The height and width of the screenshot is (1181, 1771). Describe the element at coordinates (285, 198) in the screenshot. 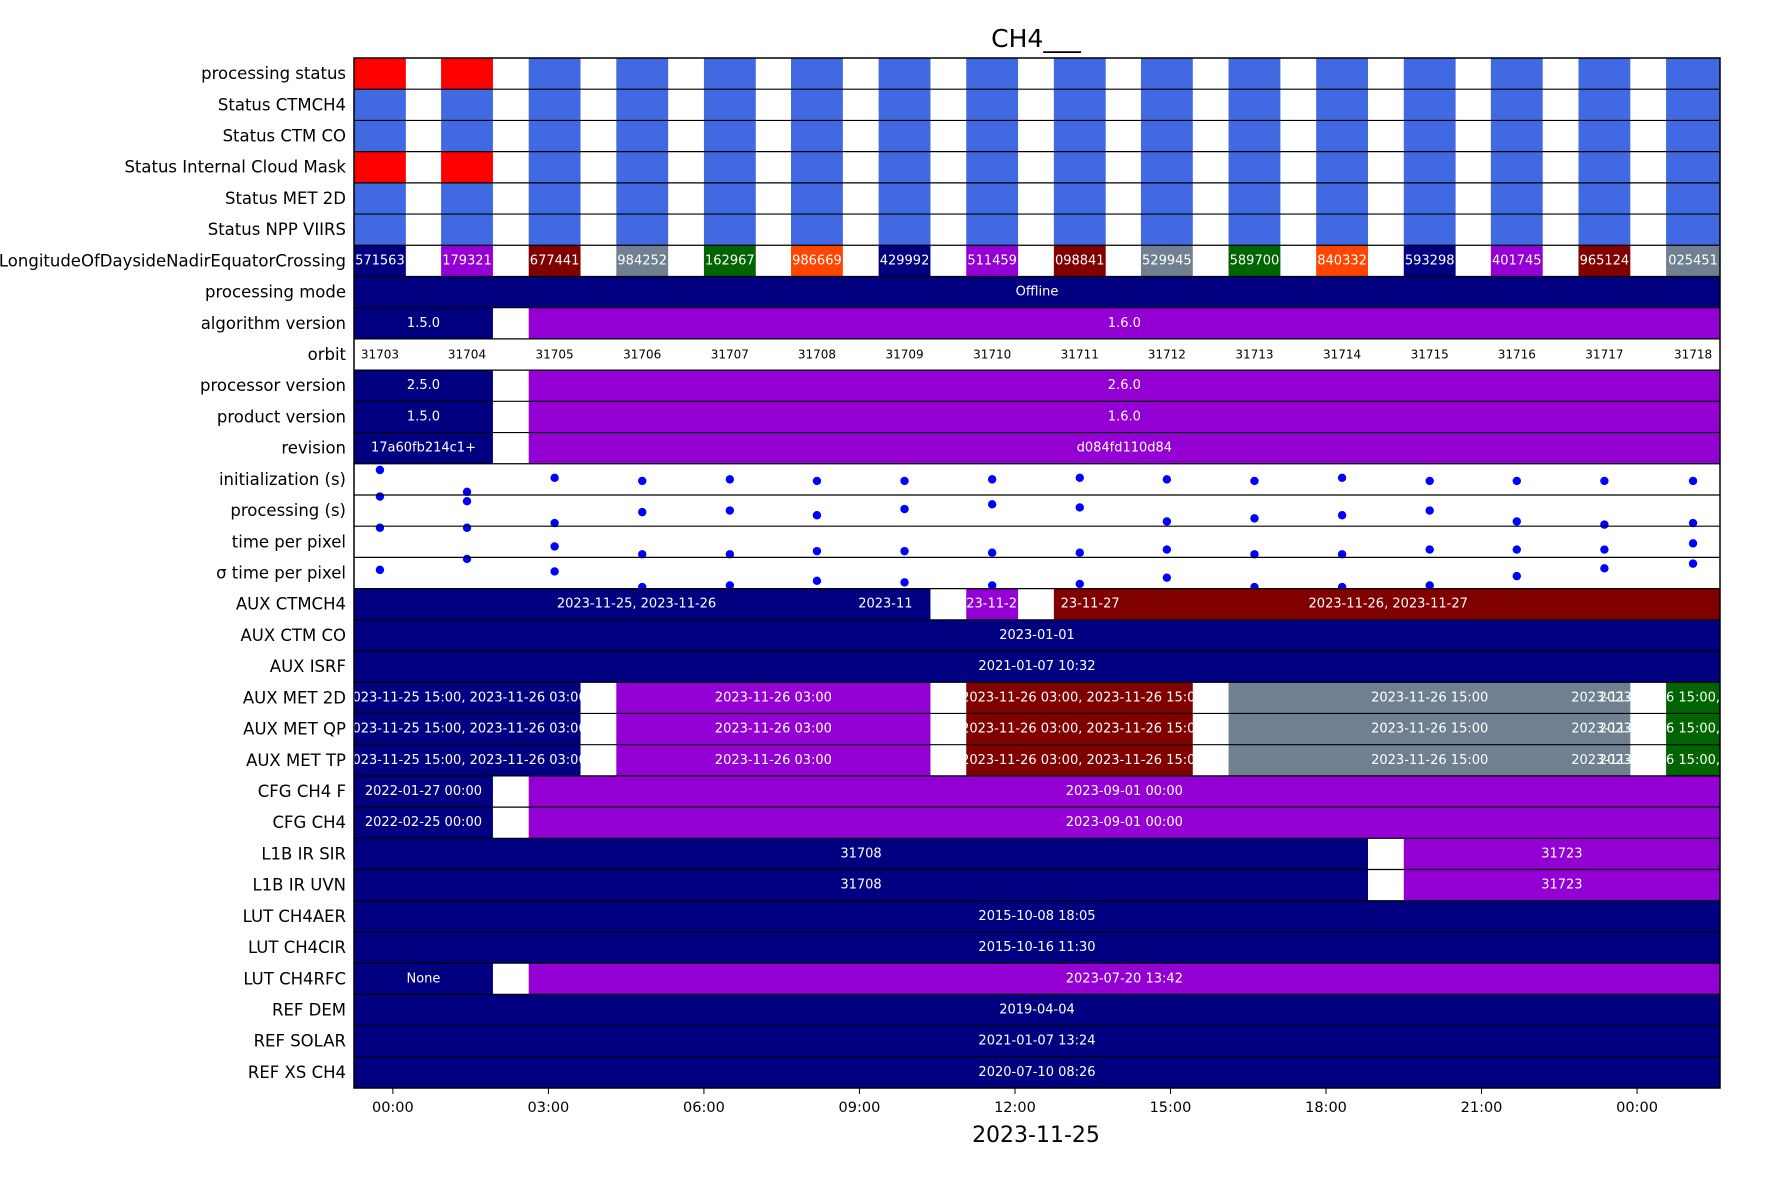

I see `row-label: Status MET 2D` at that location.